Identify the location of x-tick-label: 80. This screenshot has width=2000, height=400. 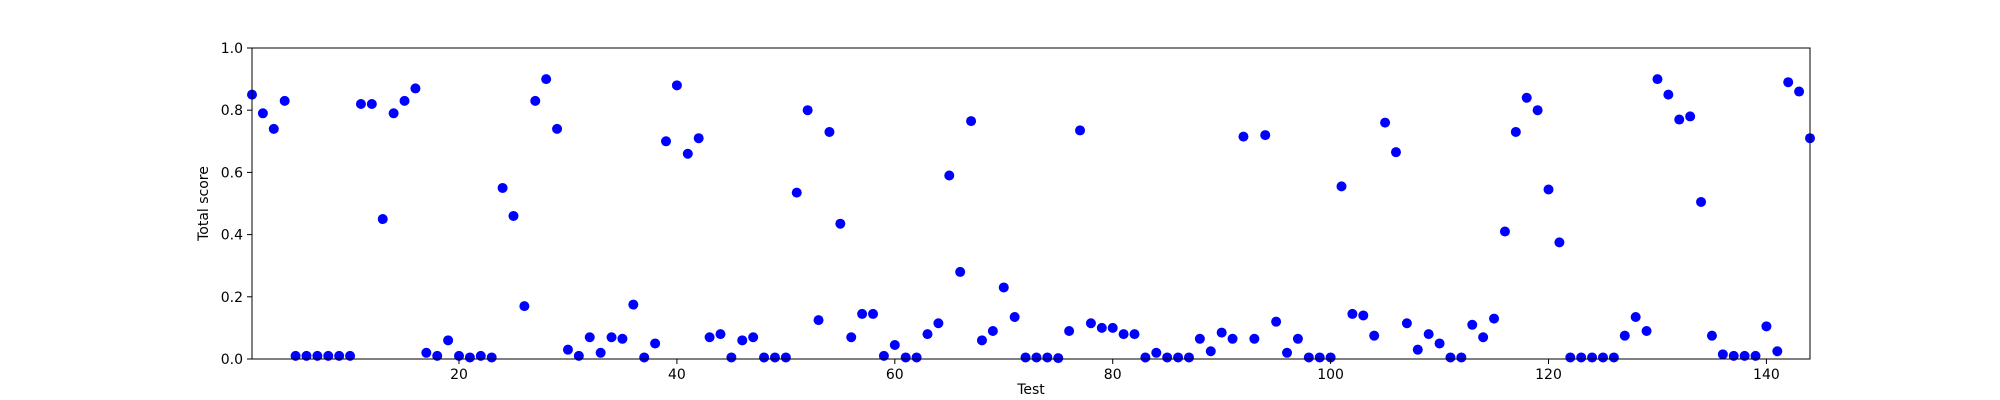
(1113, 375).